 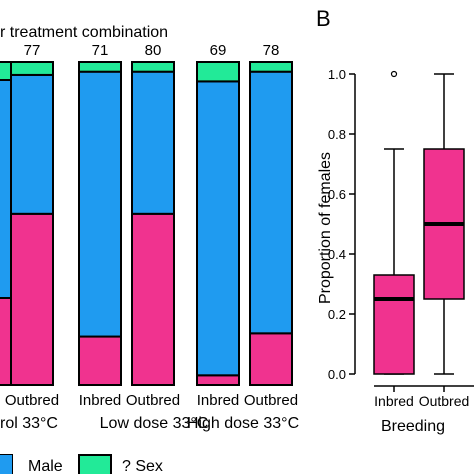 What do you see at coordinates (337, 134) in the screenshot?
I see `y-tick-label: 0.8` at bounding box center [337, 134].